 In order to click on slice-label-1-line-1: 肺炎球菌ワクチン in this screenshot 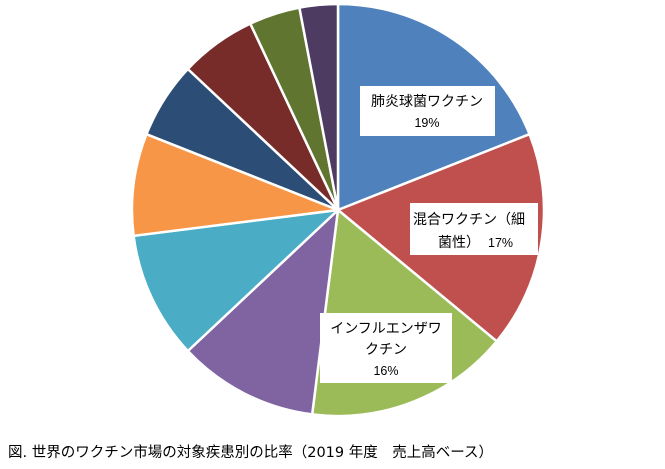, I will do `click(427, 102)`.